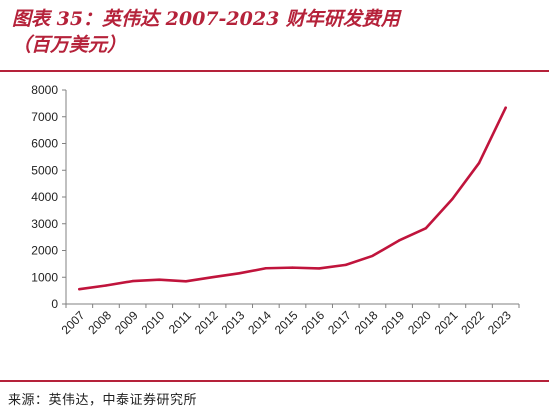 The height and width of the screenshot is (416, 549). I want to click on x-tick-label: 2012, so click(206, 322).